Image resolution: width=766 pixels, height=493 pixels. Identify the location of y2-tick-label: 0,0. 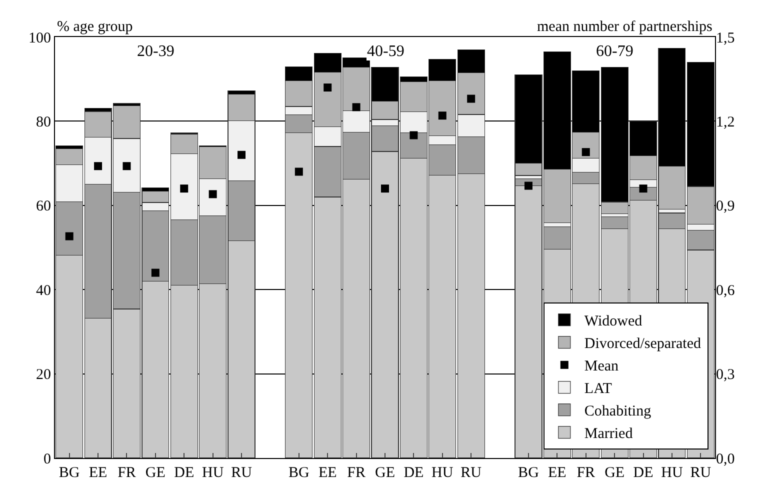
(725, 459).